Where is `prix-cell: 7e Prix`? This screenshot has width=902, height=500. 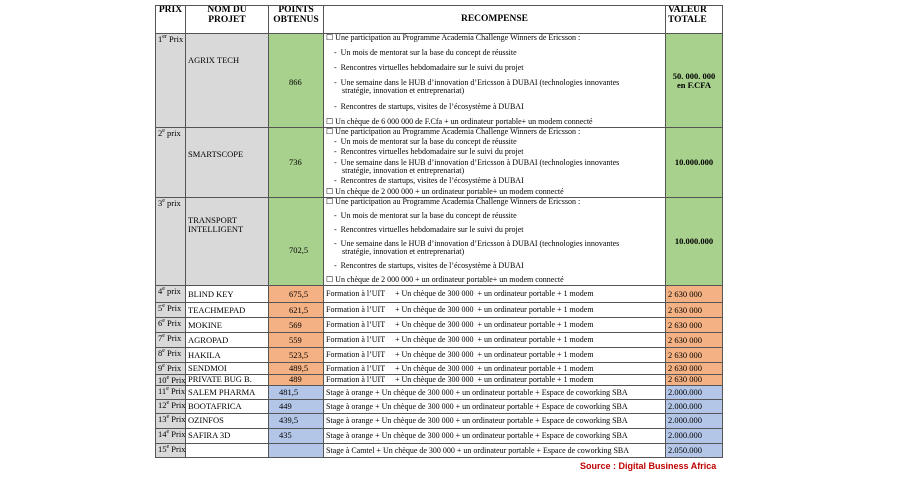 prix-cell: 7e Prix is located at coordinates (170, 340).